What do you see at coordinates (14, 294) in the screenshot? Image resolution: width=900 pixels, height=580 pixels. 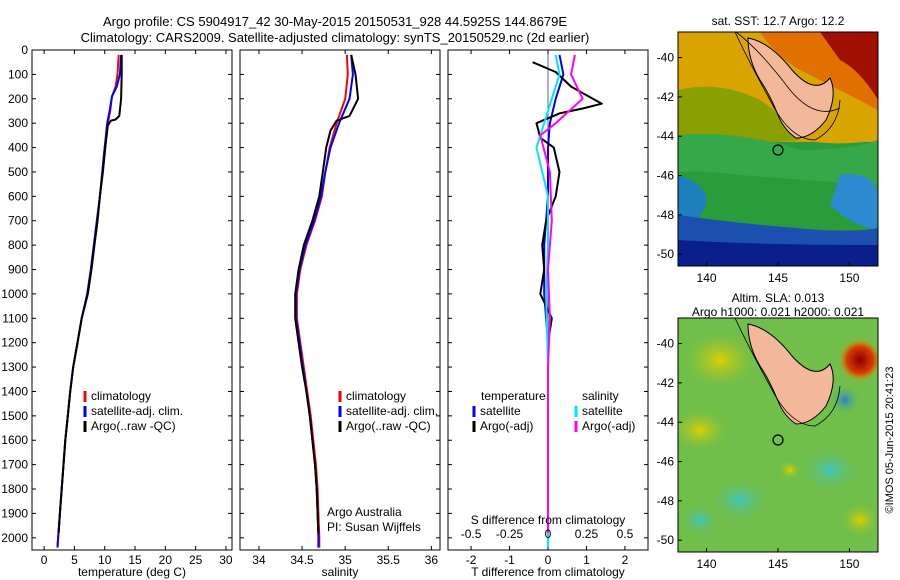 I see `y-tick-label: 1000` at bounding box center [14, 294].